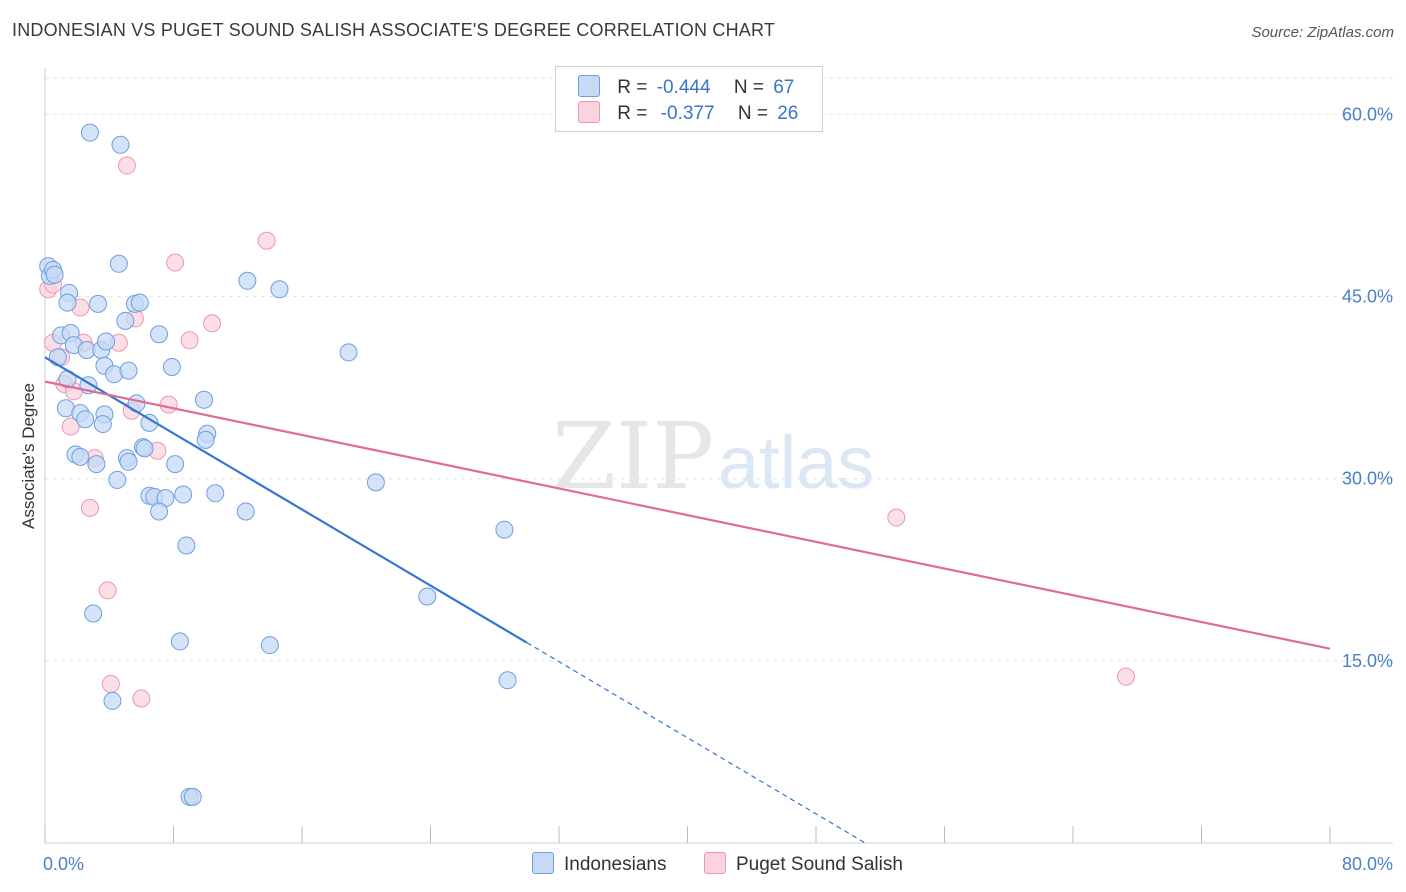  Describe the element at coordinates (63, 864) in the screenshot. I see `x-tick-label-min: 0.0%` at that location.